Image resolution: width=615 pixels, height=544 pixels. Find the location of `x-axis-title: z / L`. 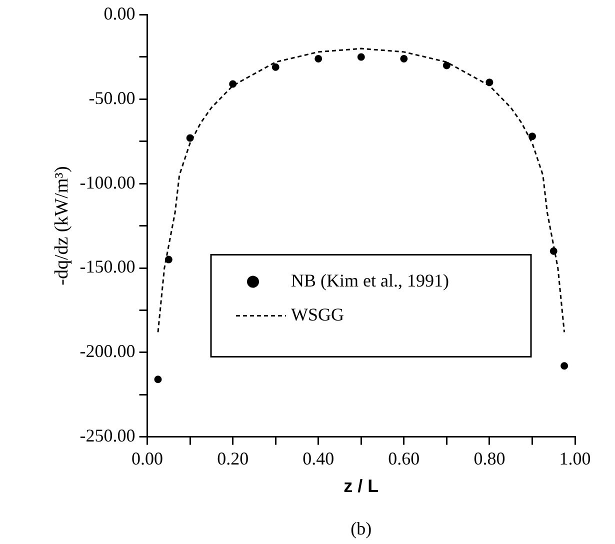

x-axis-title: z / L is located at coordinates (361, 486).